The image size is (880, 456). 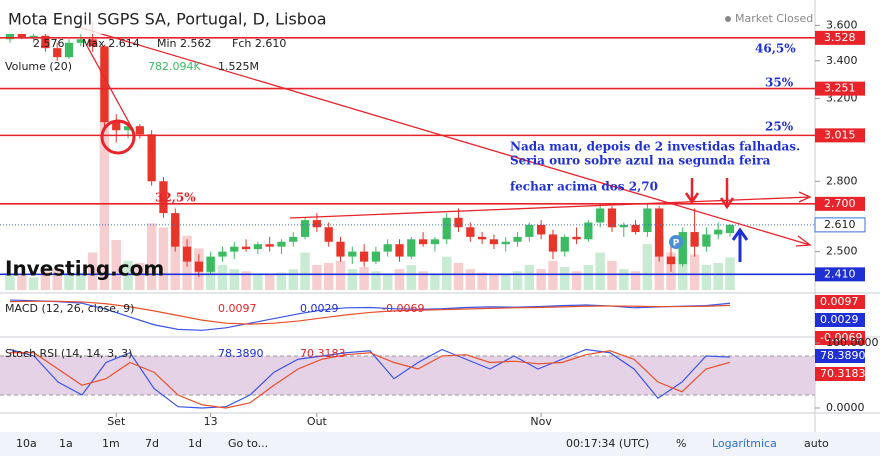 What do you see at coordinates (816, 443) in the screenshot?
I see `auto-toggle: auto` at bounding box center [816, 443].